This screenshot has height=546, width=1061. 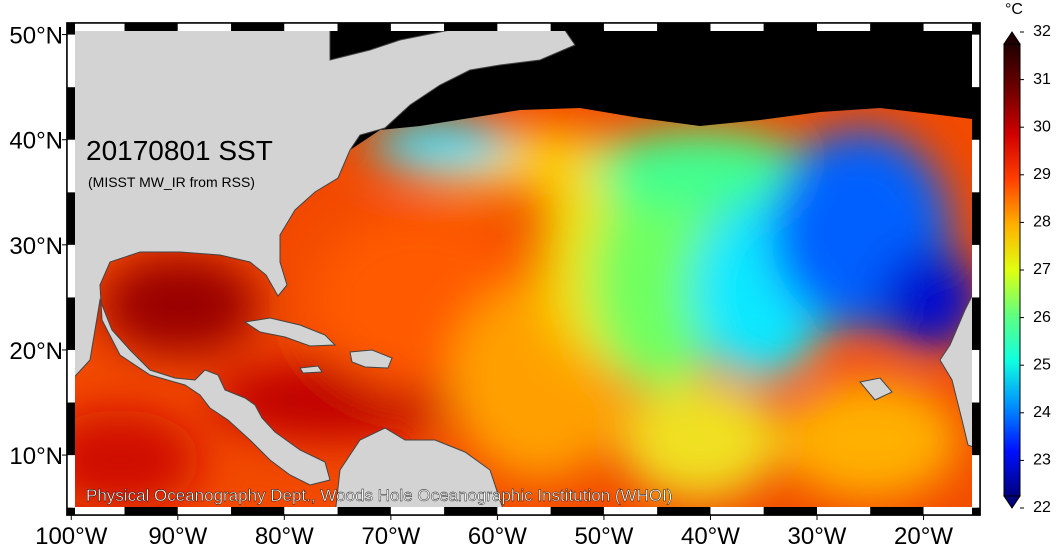 What do you see at coordinates (923, 534) in the screenshot?
I see `lon-tick-label: 20°W` at bounding box center [923, 534].